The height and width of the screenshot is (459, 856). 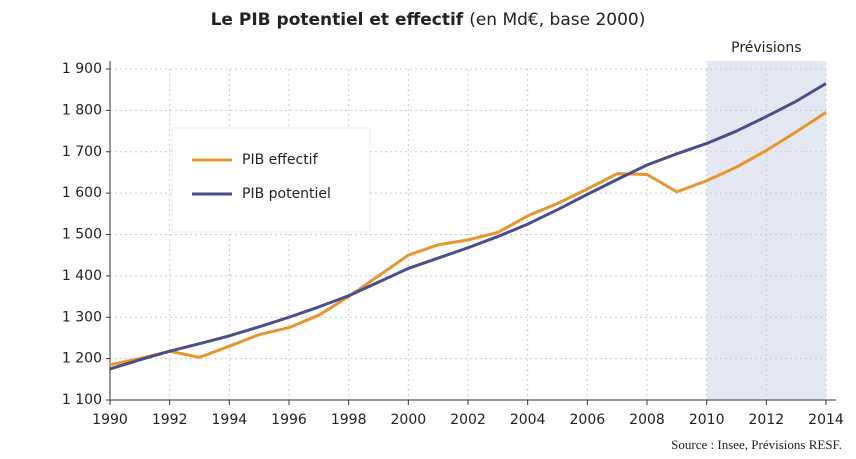 What do you see at coordinates (588, 420) in the screenshot?
I see `x-tick-label: 2006` at bounding box center [588, 420].